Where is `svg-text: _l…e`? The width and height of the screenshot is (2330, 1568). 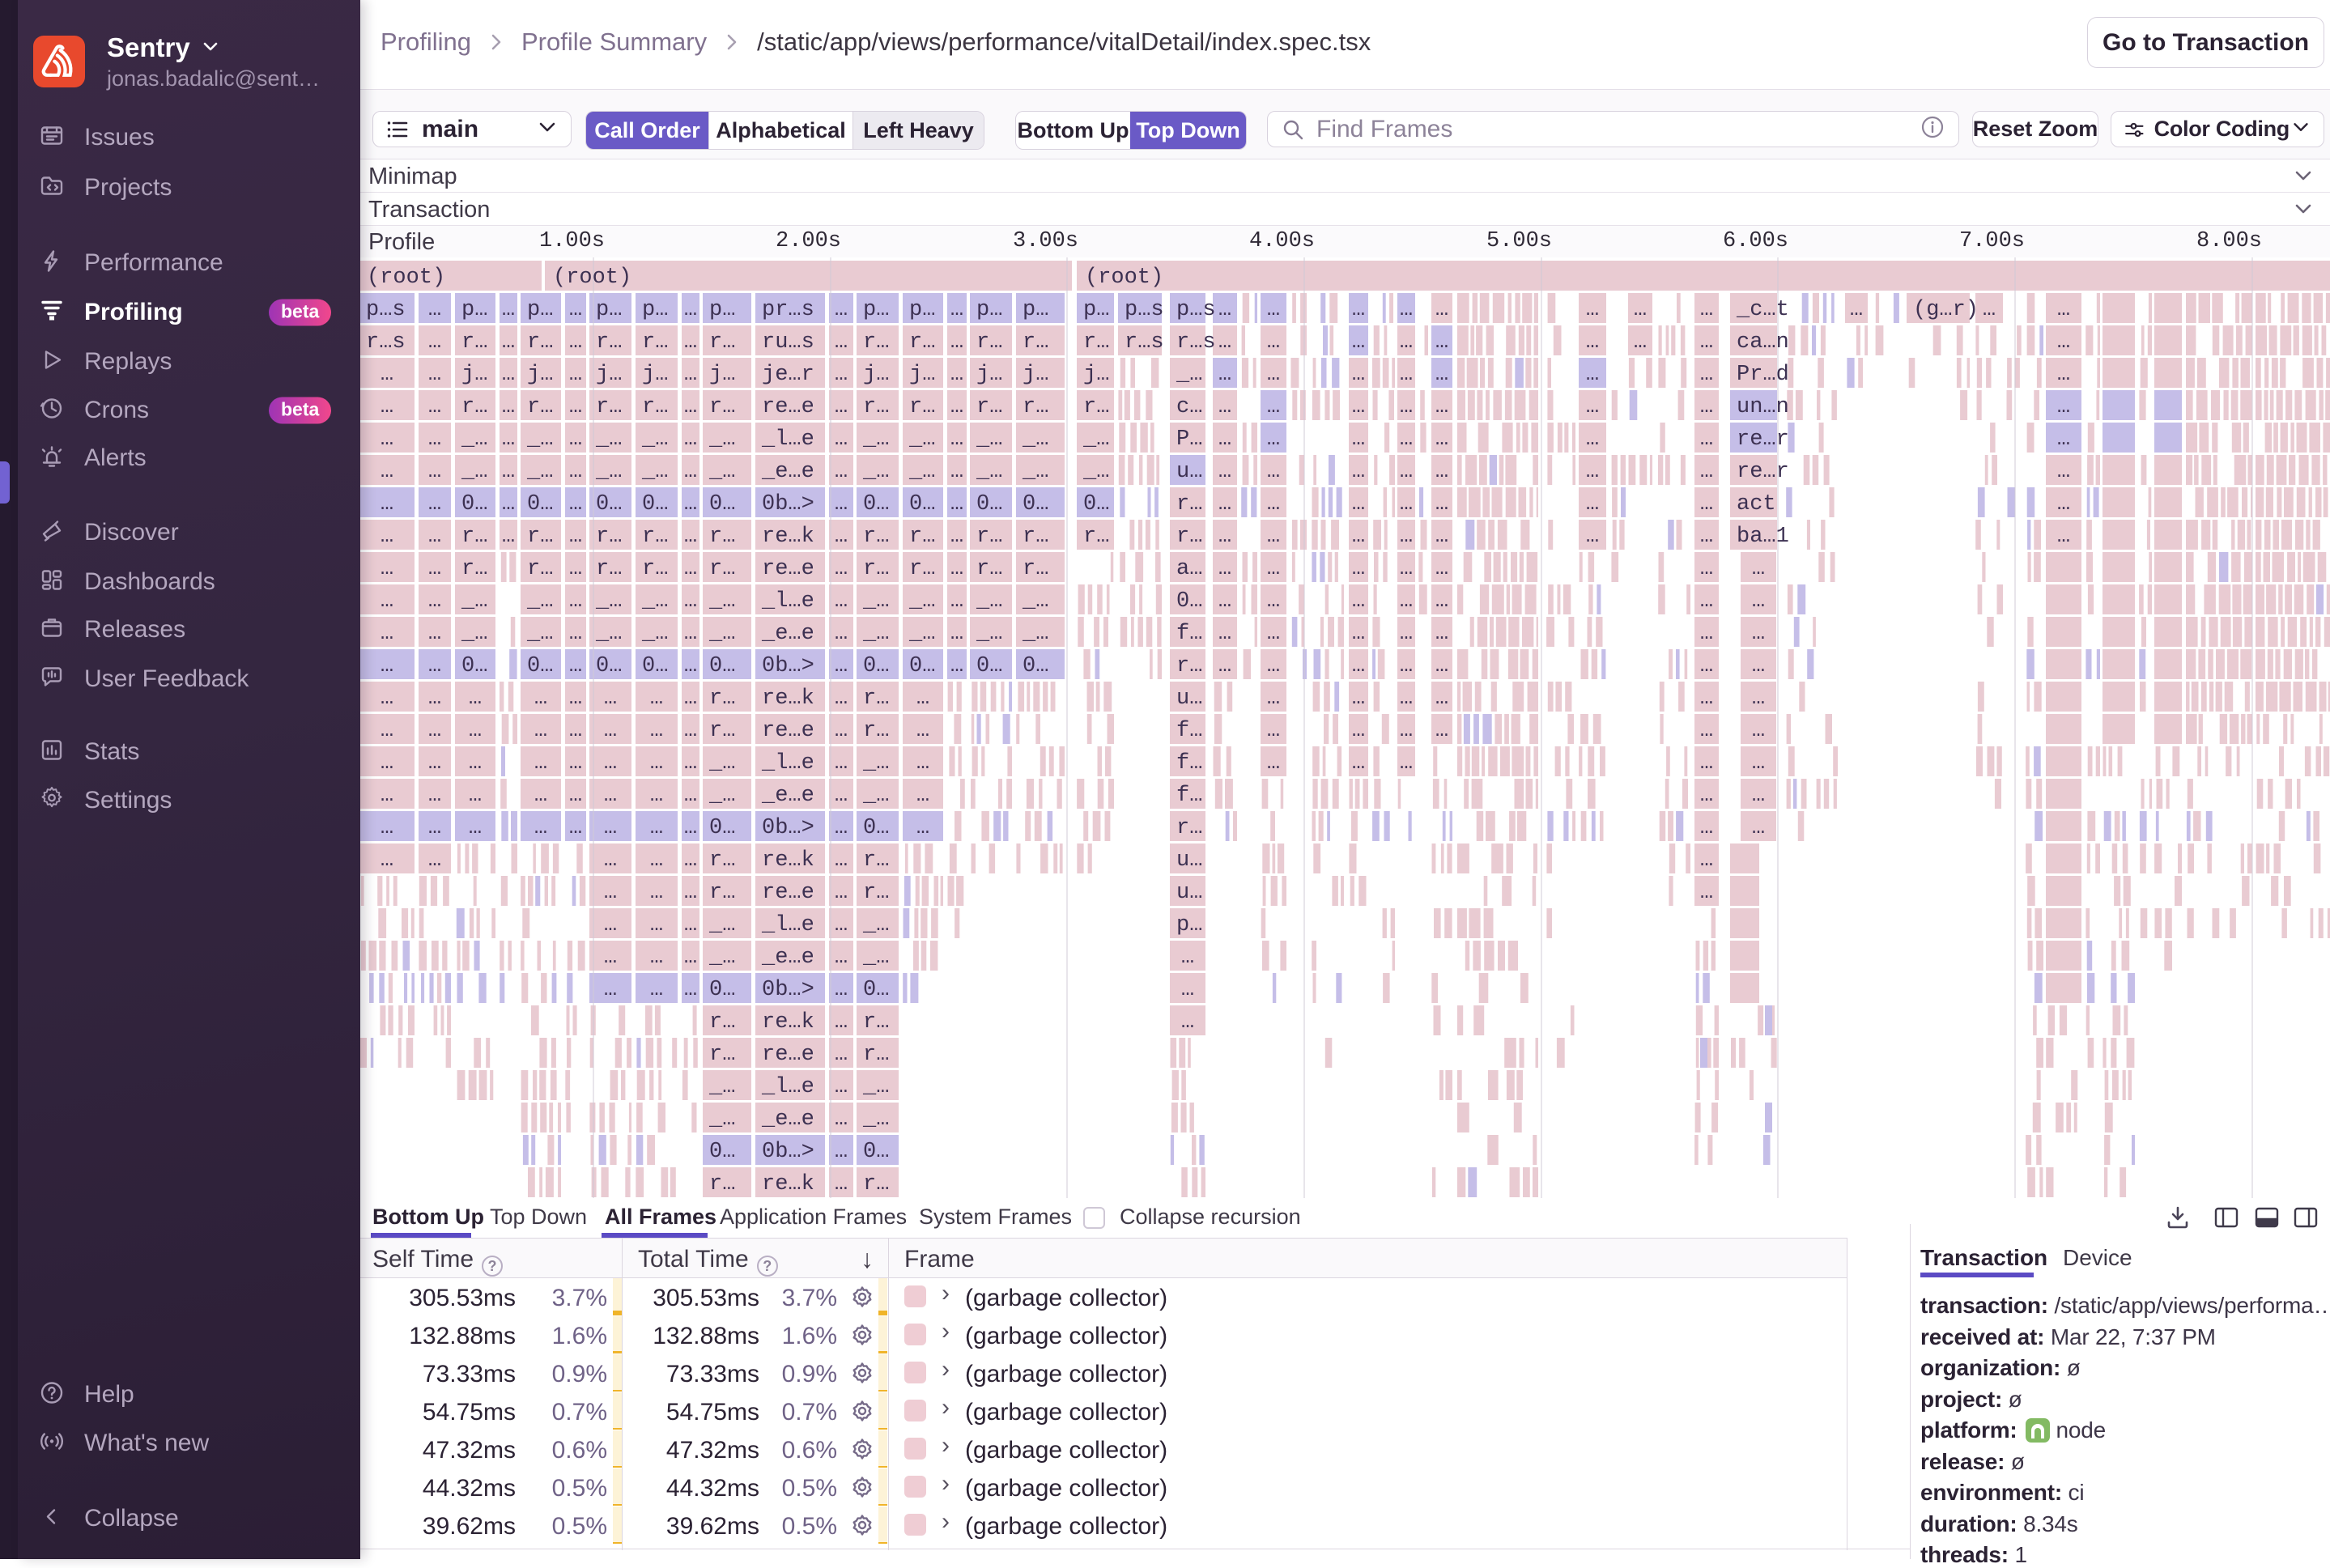
svg-text: _l…e is located at coordinates (787, 925).